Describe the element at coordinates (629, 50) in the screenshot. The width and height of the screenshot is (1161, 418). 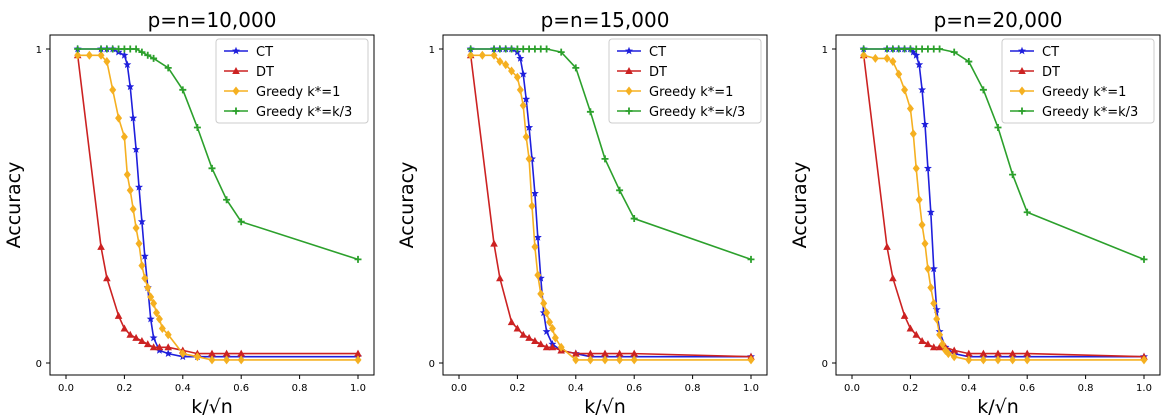
I see `panel-2-legend-marker-ct` at that location.